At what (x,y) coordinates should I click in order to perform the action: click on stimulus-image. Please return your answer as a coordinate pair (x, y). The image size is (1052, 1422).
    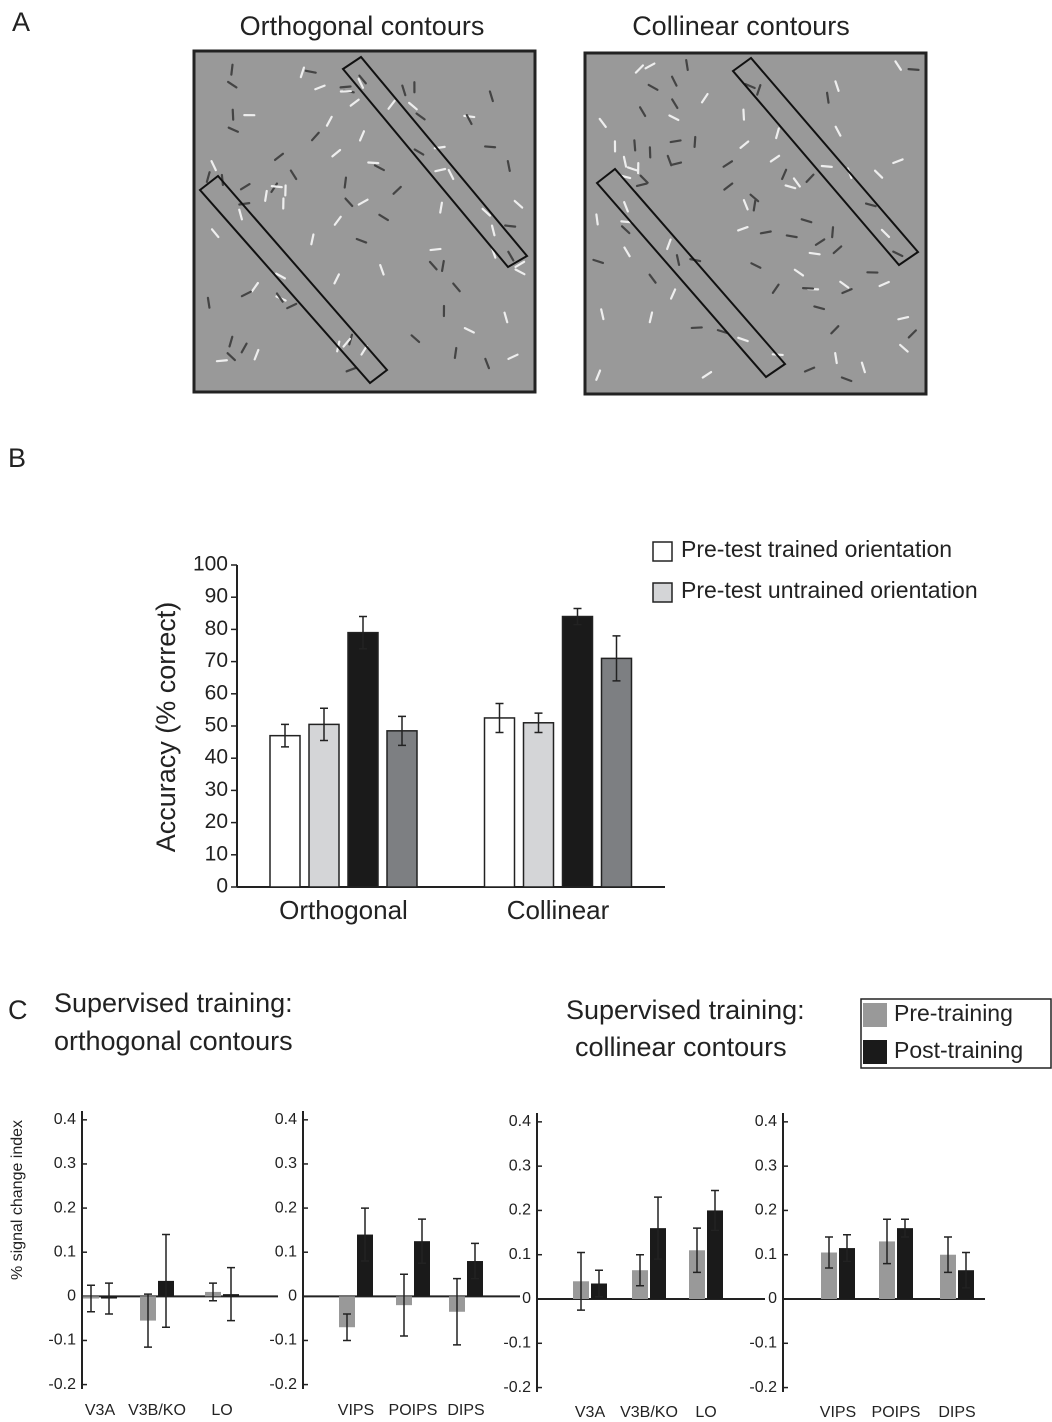
    Looking at the image, I should click on (364, 221).